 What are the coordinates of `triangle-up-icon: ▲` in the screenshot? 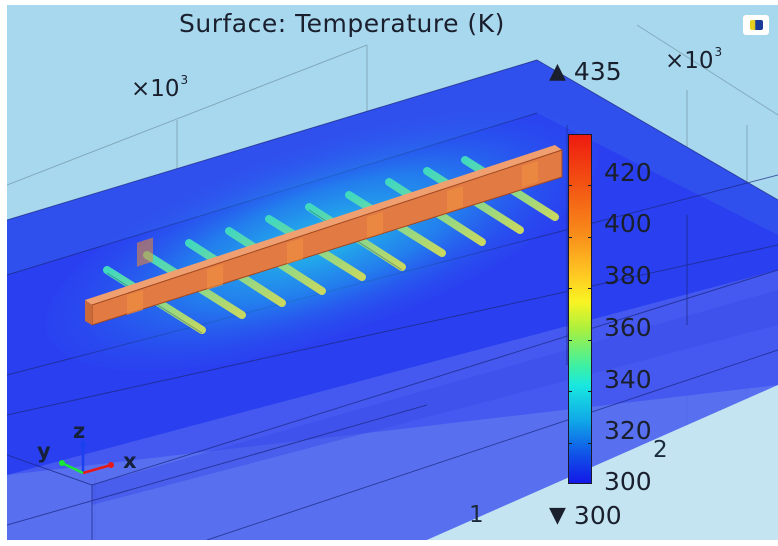 It's located at (557, 71).